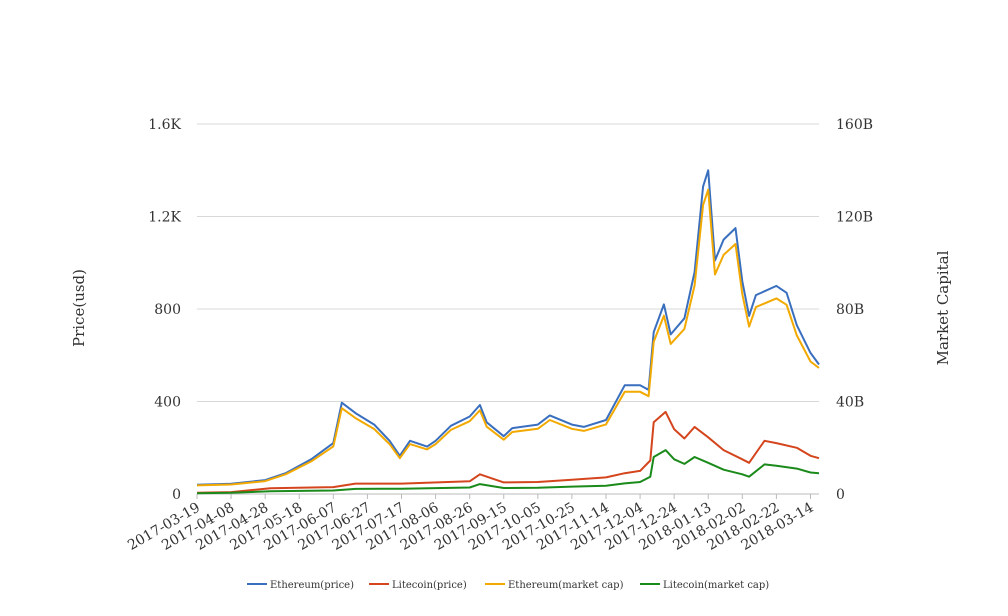 The image size is (1008, 616). Describe the element at coordinates (429, 585) in the screenshot. I see `legend-label: Litecoin(price)` at that location.